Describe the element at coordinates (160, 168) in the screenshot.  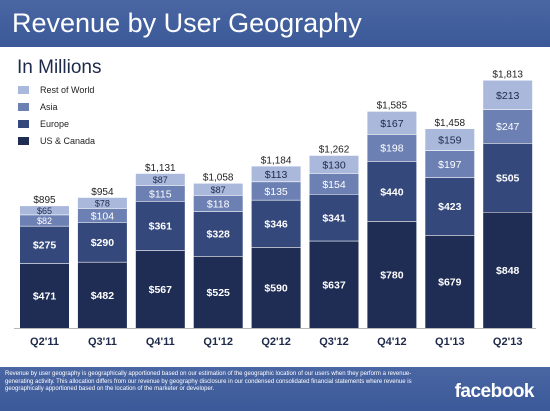
I see `total-label: $1,131` at that location.